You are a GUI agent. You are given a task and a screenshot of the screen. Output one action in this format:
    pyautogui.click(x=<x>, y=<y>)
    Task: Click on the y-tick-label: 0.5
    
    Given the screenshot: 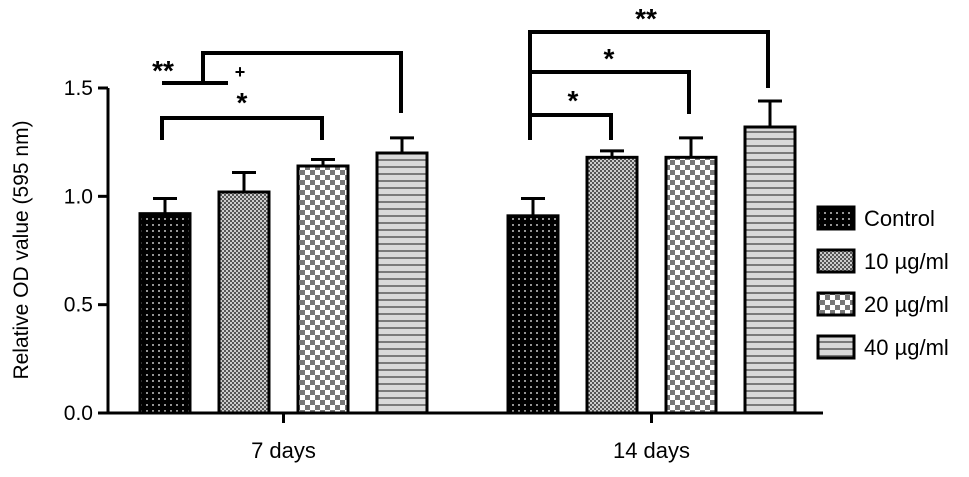 What is the action you would take?
    pyautogui.click(x=78, y=305)
    